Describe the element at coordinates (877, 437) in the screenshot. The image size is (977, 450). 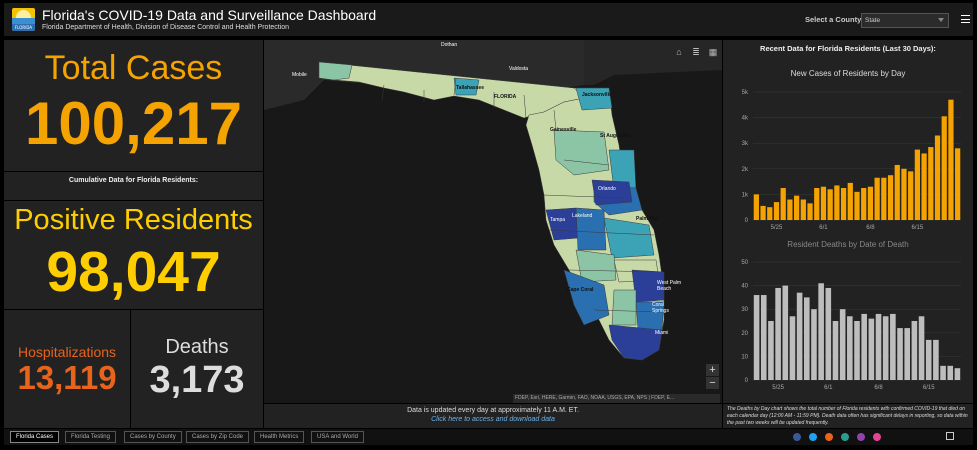
I see `share-icon` at that location.